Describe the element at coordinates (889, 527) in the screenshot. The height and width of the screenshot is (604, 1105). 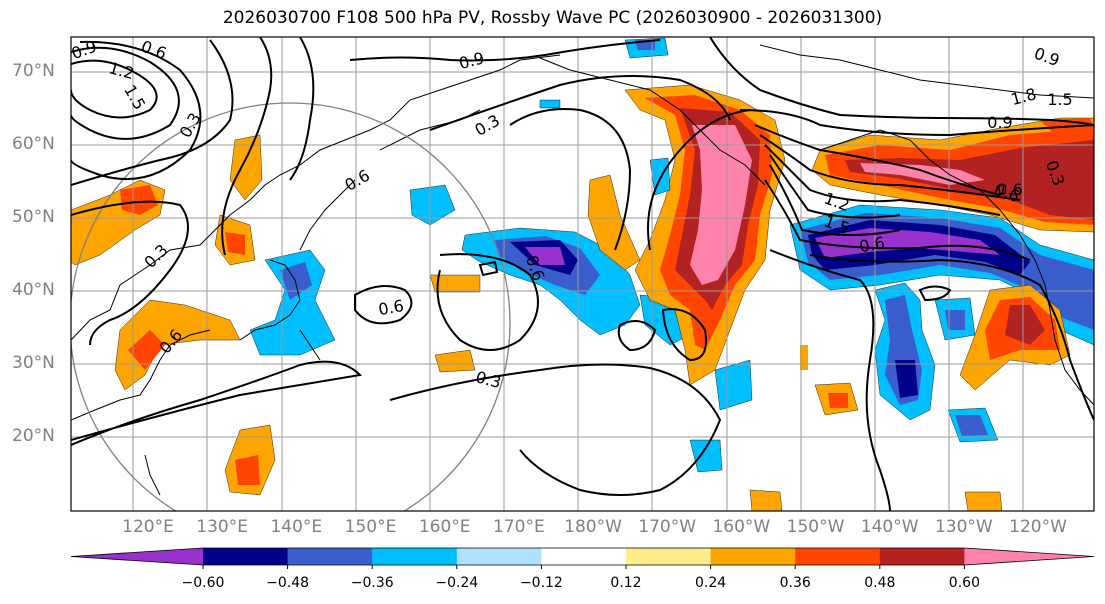
I see `longitude-label: 140°W` at that location.